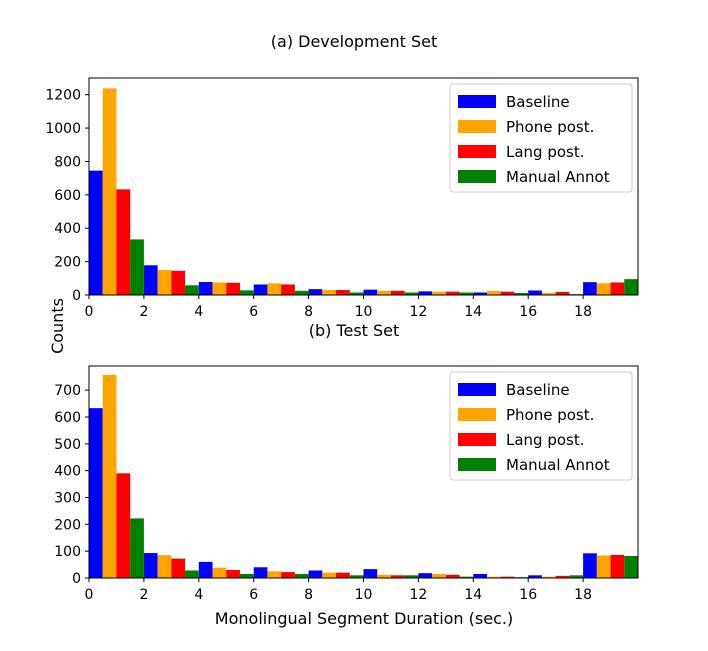 This screenshot has width=708, height=651. Describe the element at coordinates (308, 595) in the screenshot. I see `x-tick-label: 8` at that location.